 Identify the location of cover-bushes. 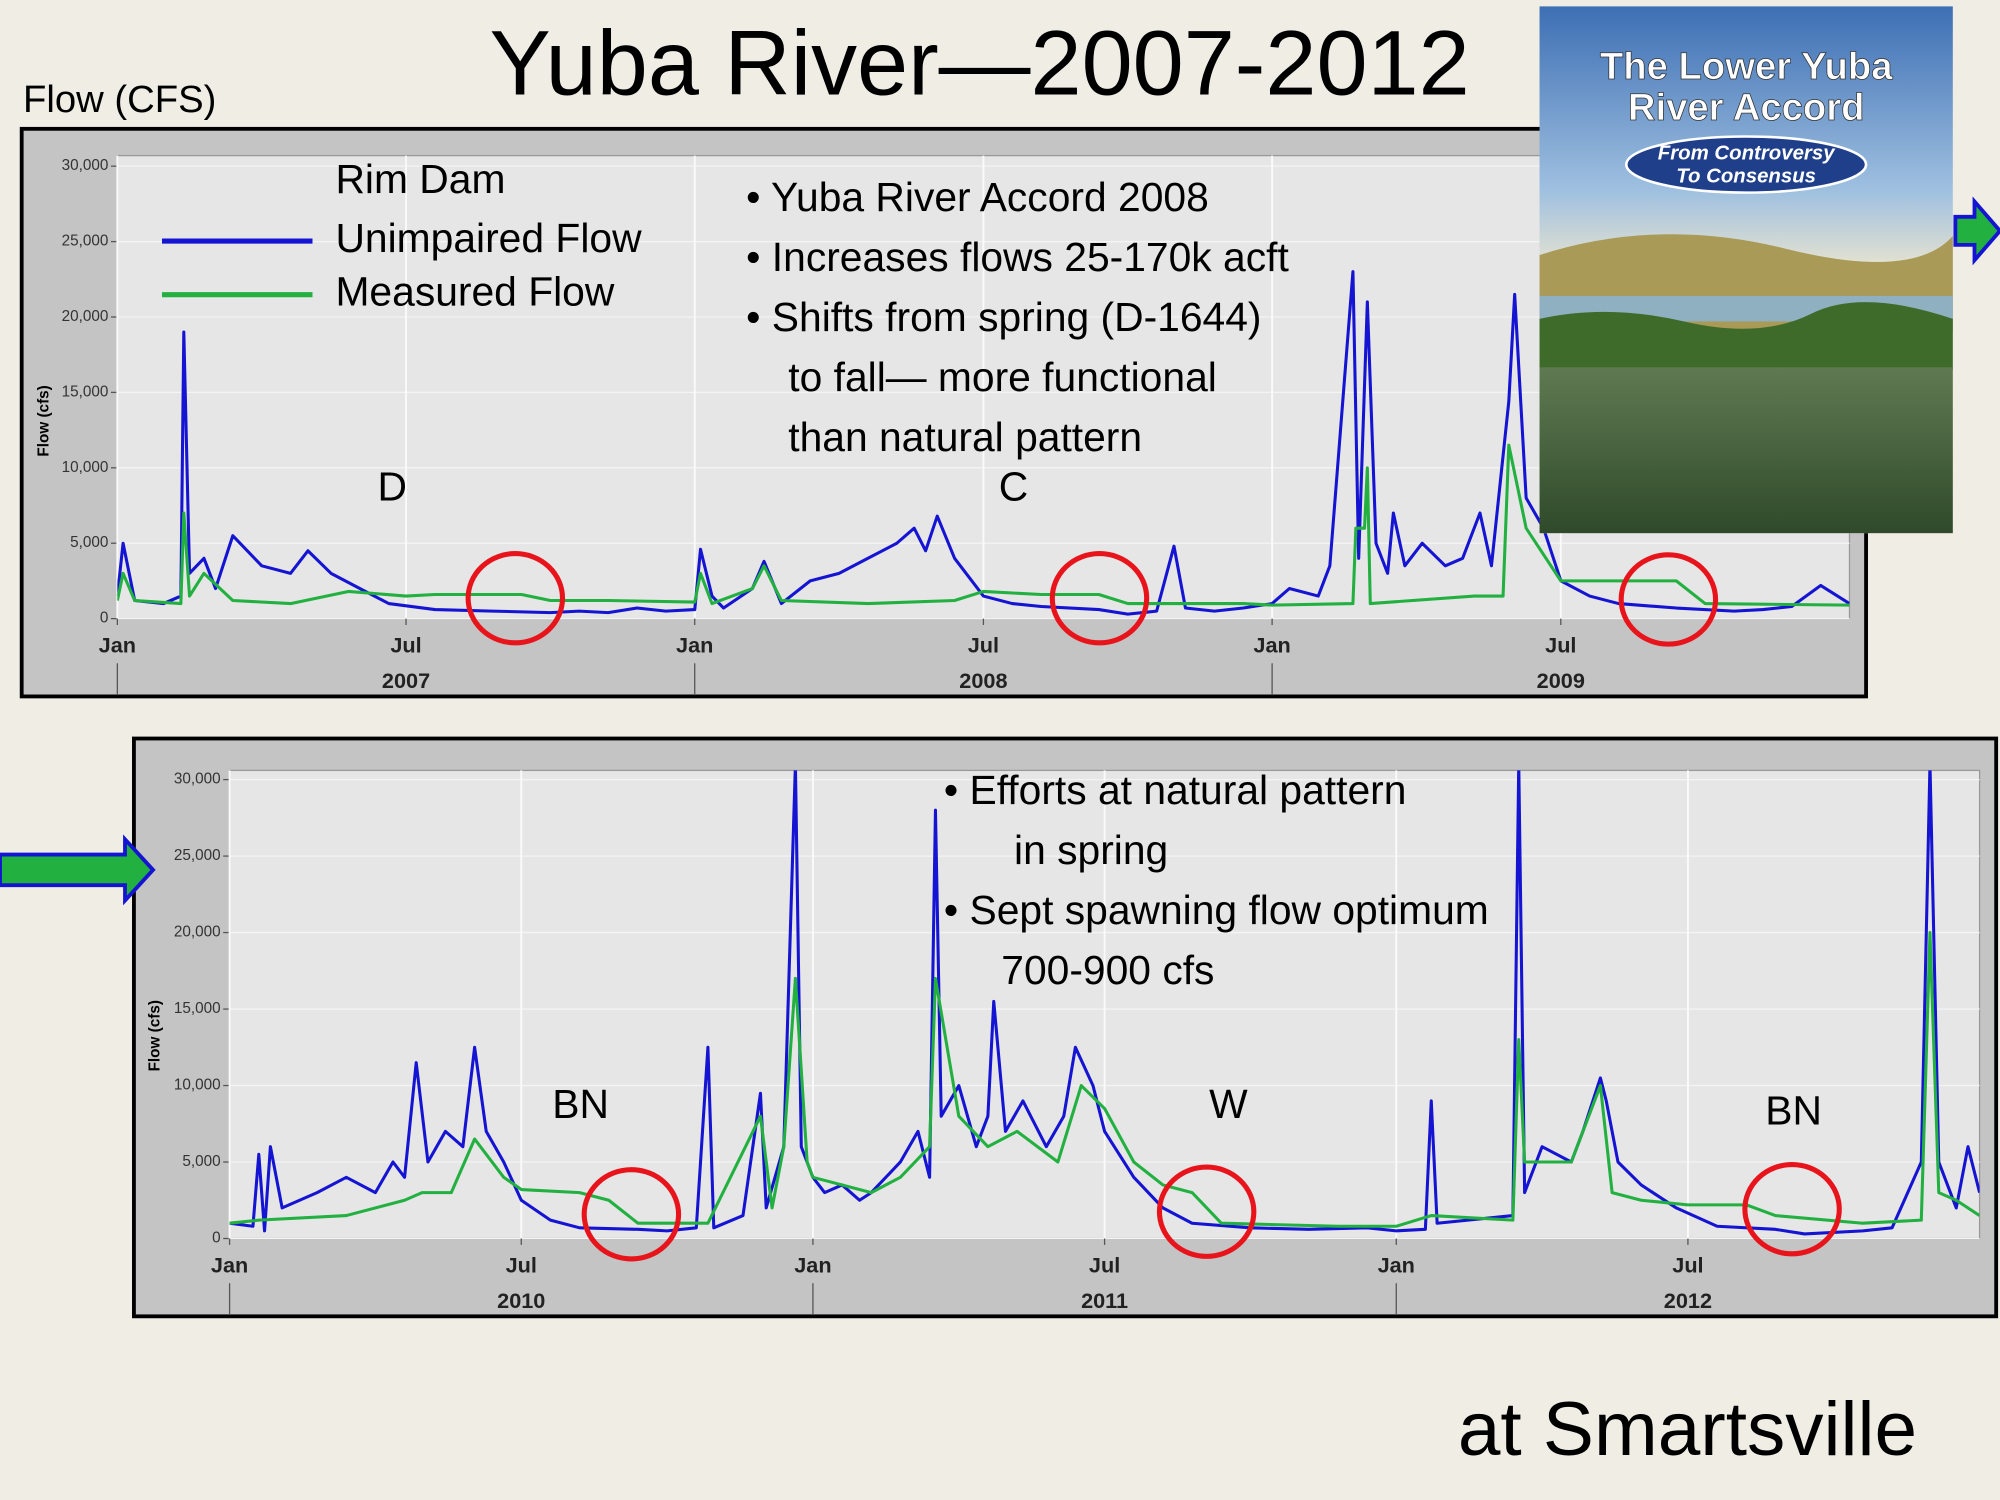
(1746, 336).